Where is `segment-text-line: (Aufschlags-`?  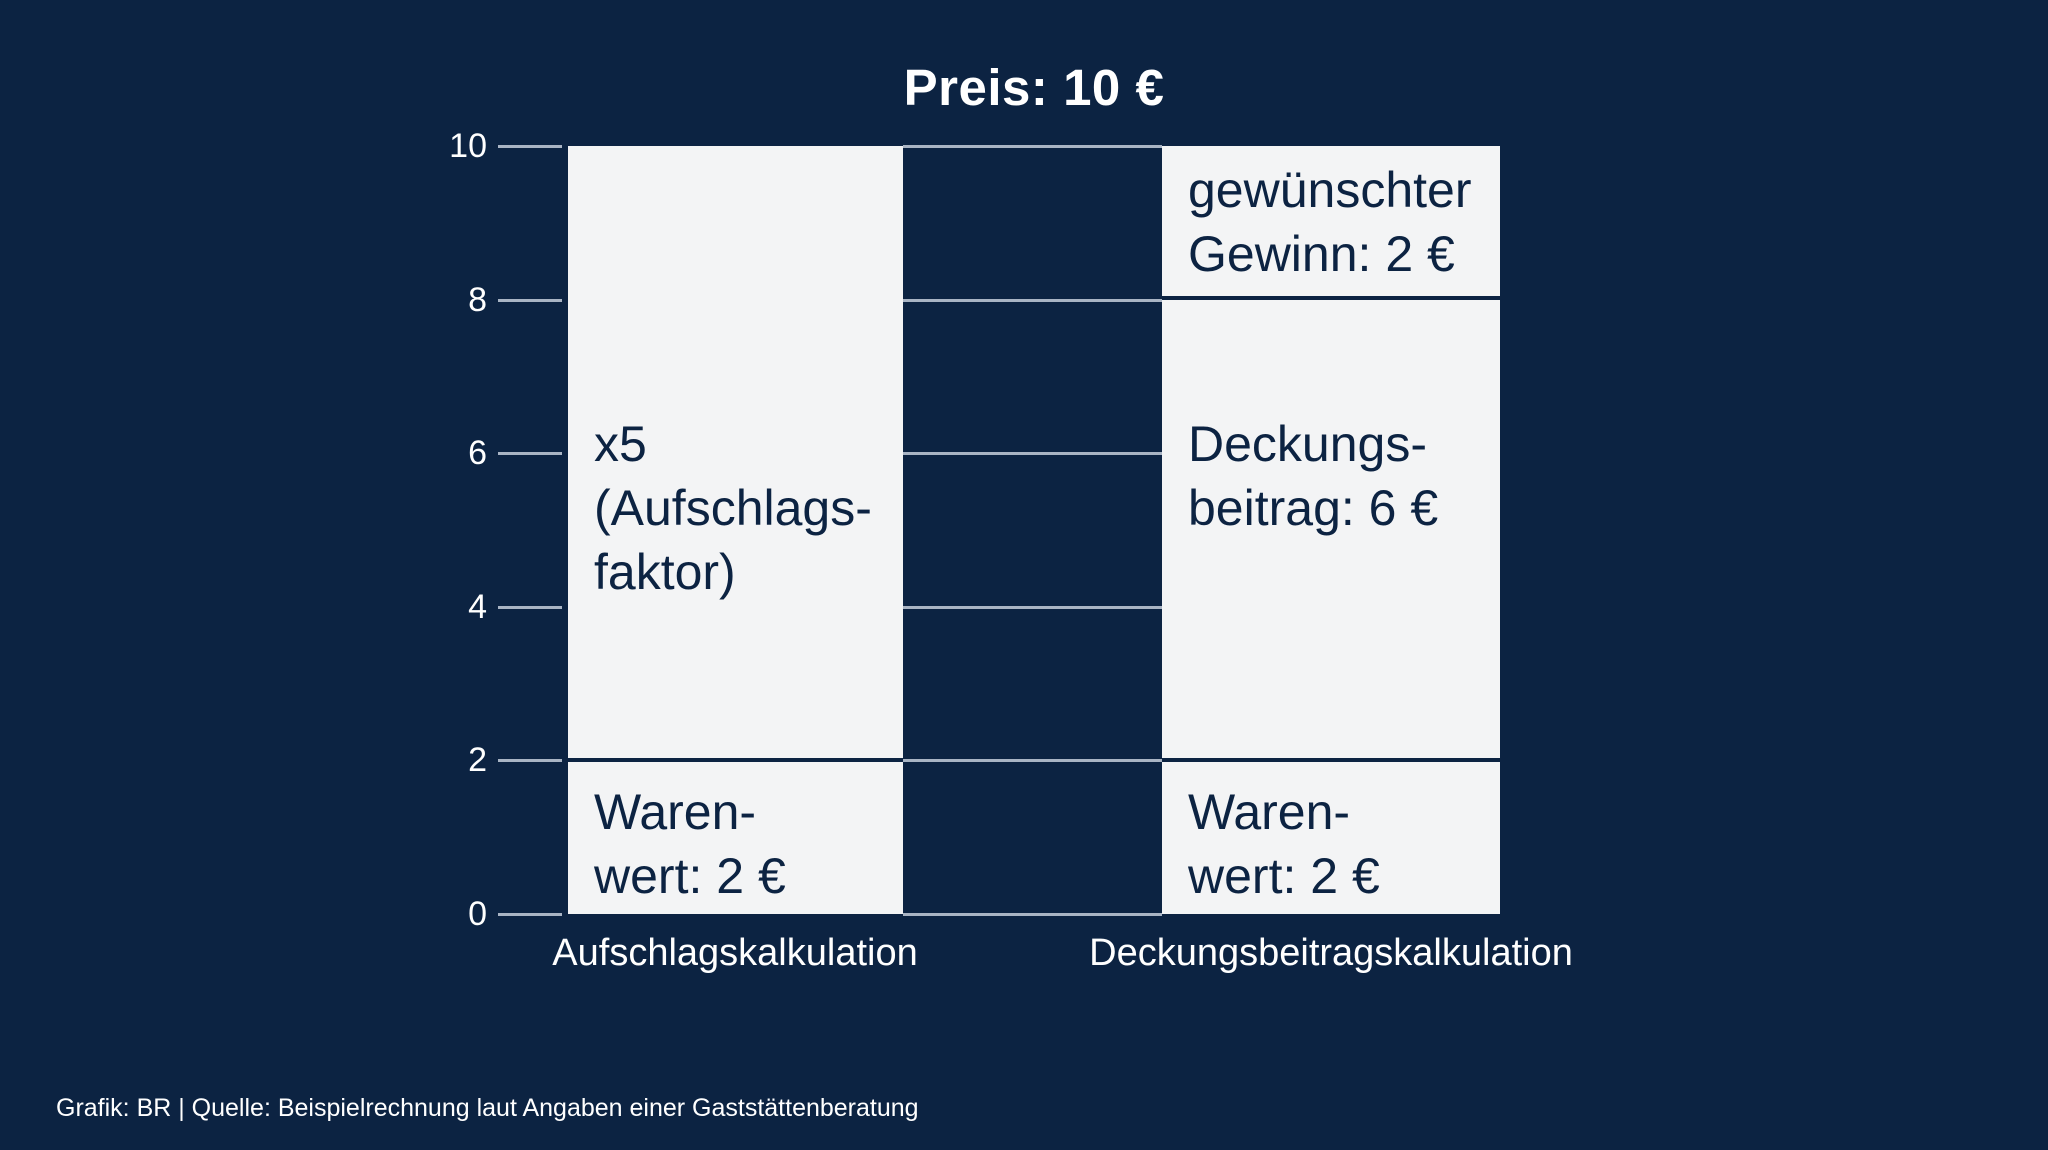
segment-text-line: (Aufschlags- is located at coordinates (733, 508).